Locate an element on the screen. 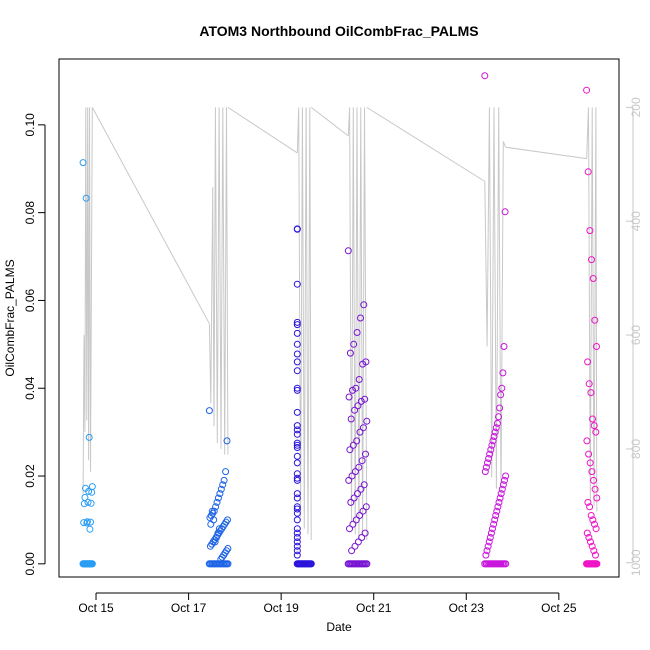 This screenshot has height=650, width=650. y-tick-label-4: 0.06 is located at coordinates (30, 300).